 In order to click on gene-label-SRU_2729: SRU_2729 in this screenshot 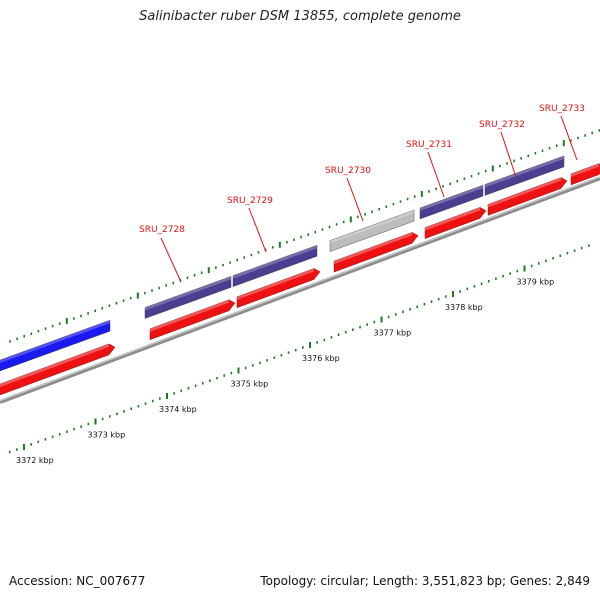, I will do `click(250, 201)`.